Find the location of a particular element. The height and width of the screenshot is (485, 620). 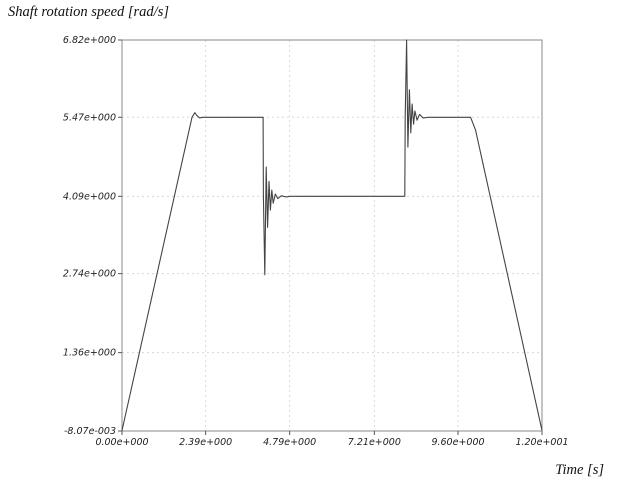

x-axis-title: Time [s] is located at coordinates (579, 470).